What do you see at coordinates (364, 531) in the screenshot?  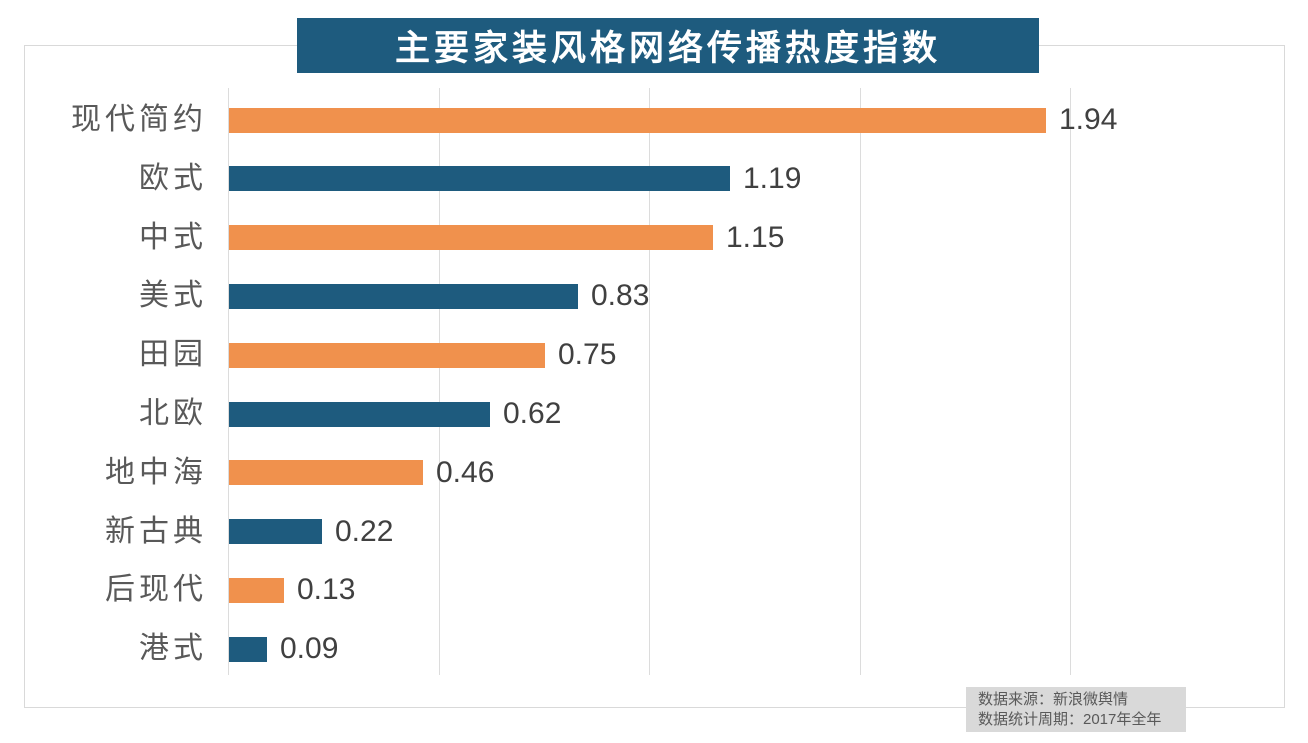 I see `value-label: 0.22` at bounding box center [364, 531].